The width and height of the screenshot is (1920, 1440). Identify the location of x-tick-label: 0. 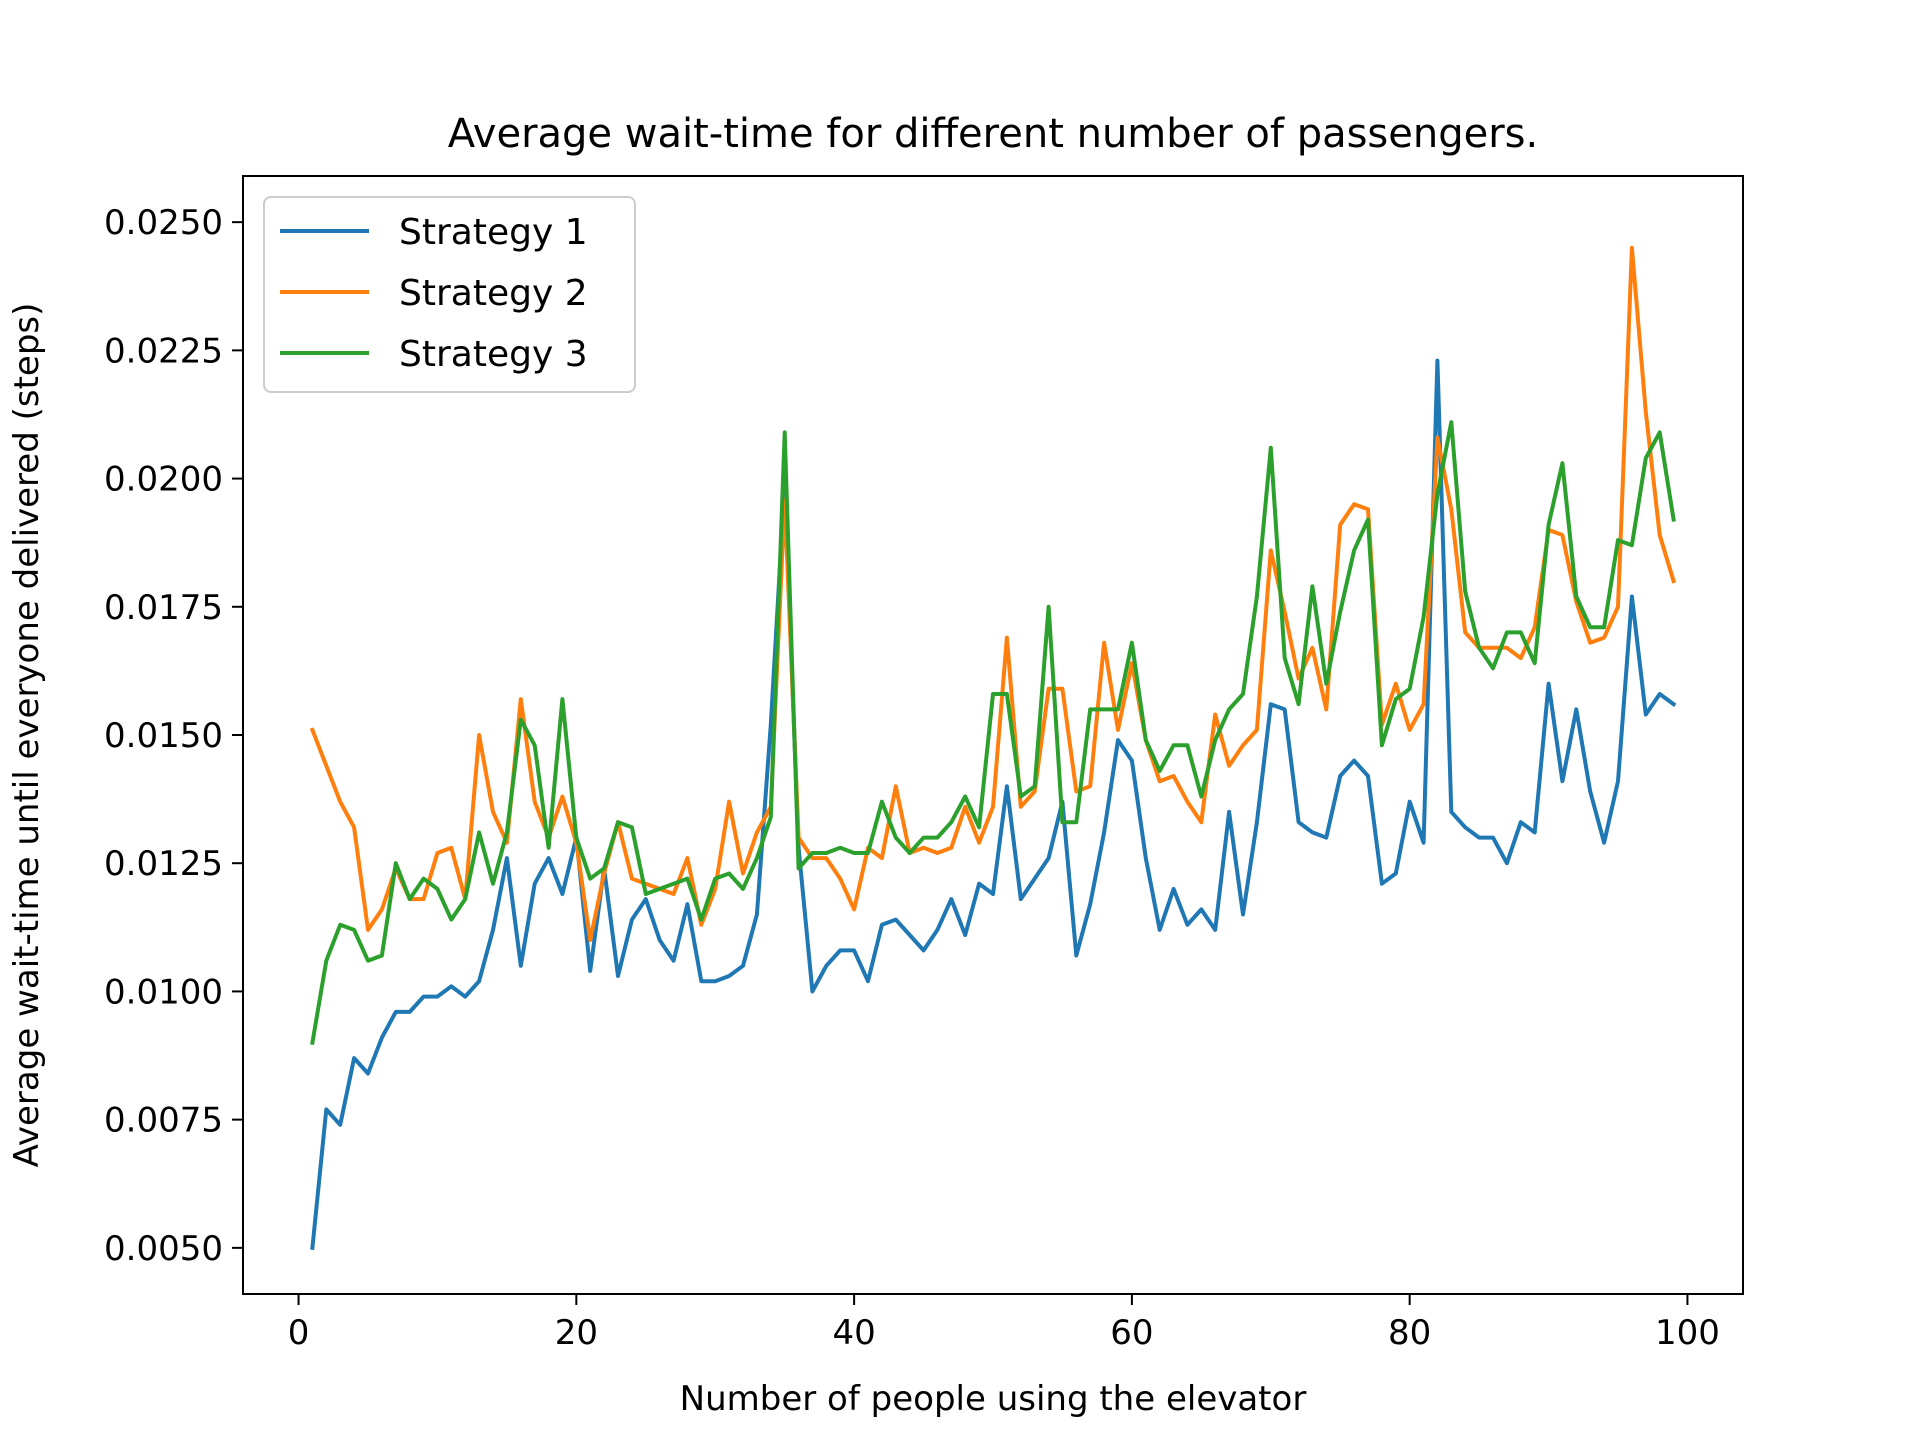
(299, 1333).